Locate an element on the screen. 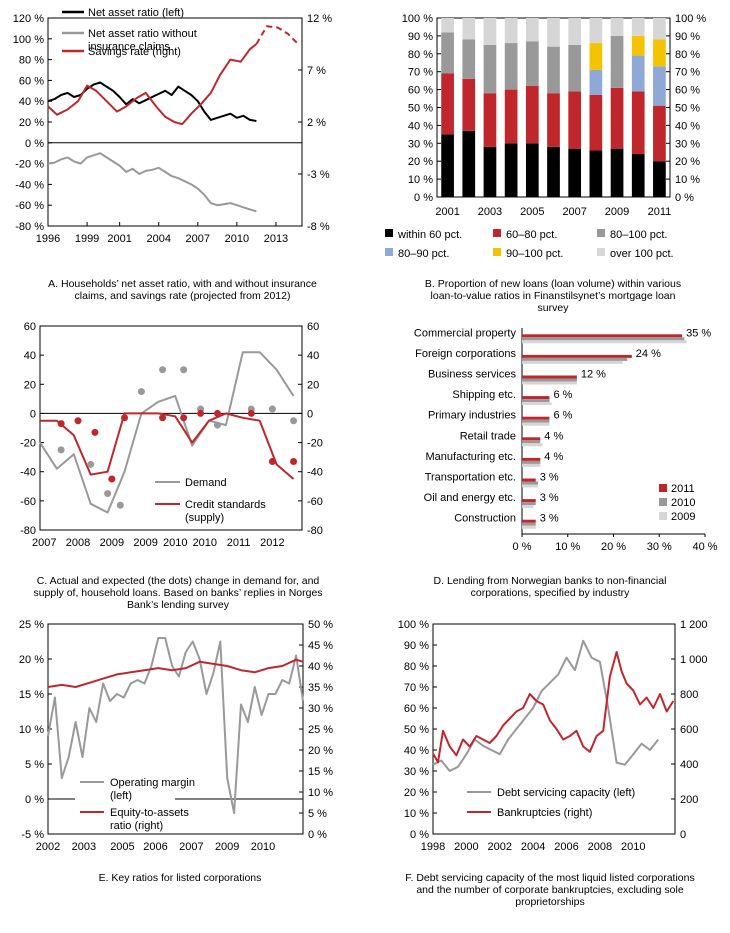 This screenshot has width=730, height=933. category-label: Commercial property is located at coordinates (465, 333).